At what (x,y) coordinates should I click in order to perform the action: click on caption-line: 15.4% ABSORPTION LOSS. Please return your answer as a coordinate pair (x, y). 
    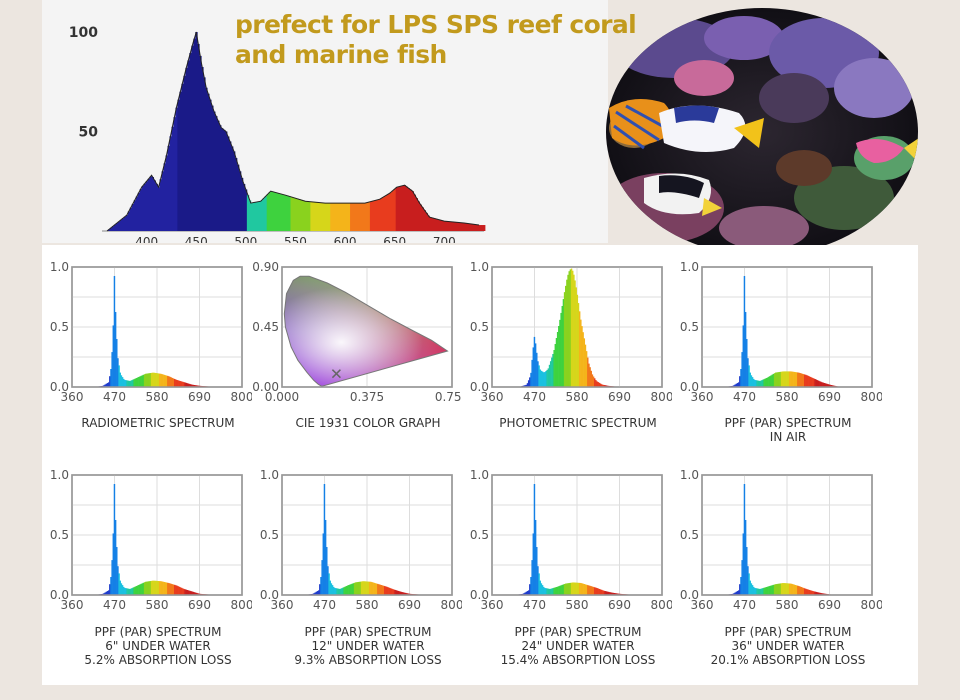
    Looking at the image, I should click on (578, 660).